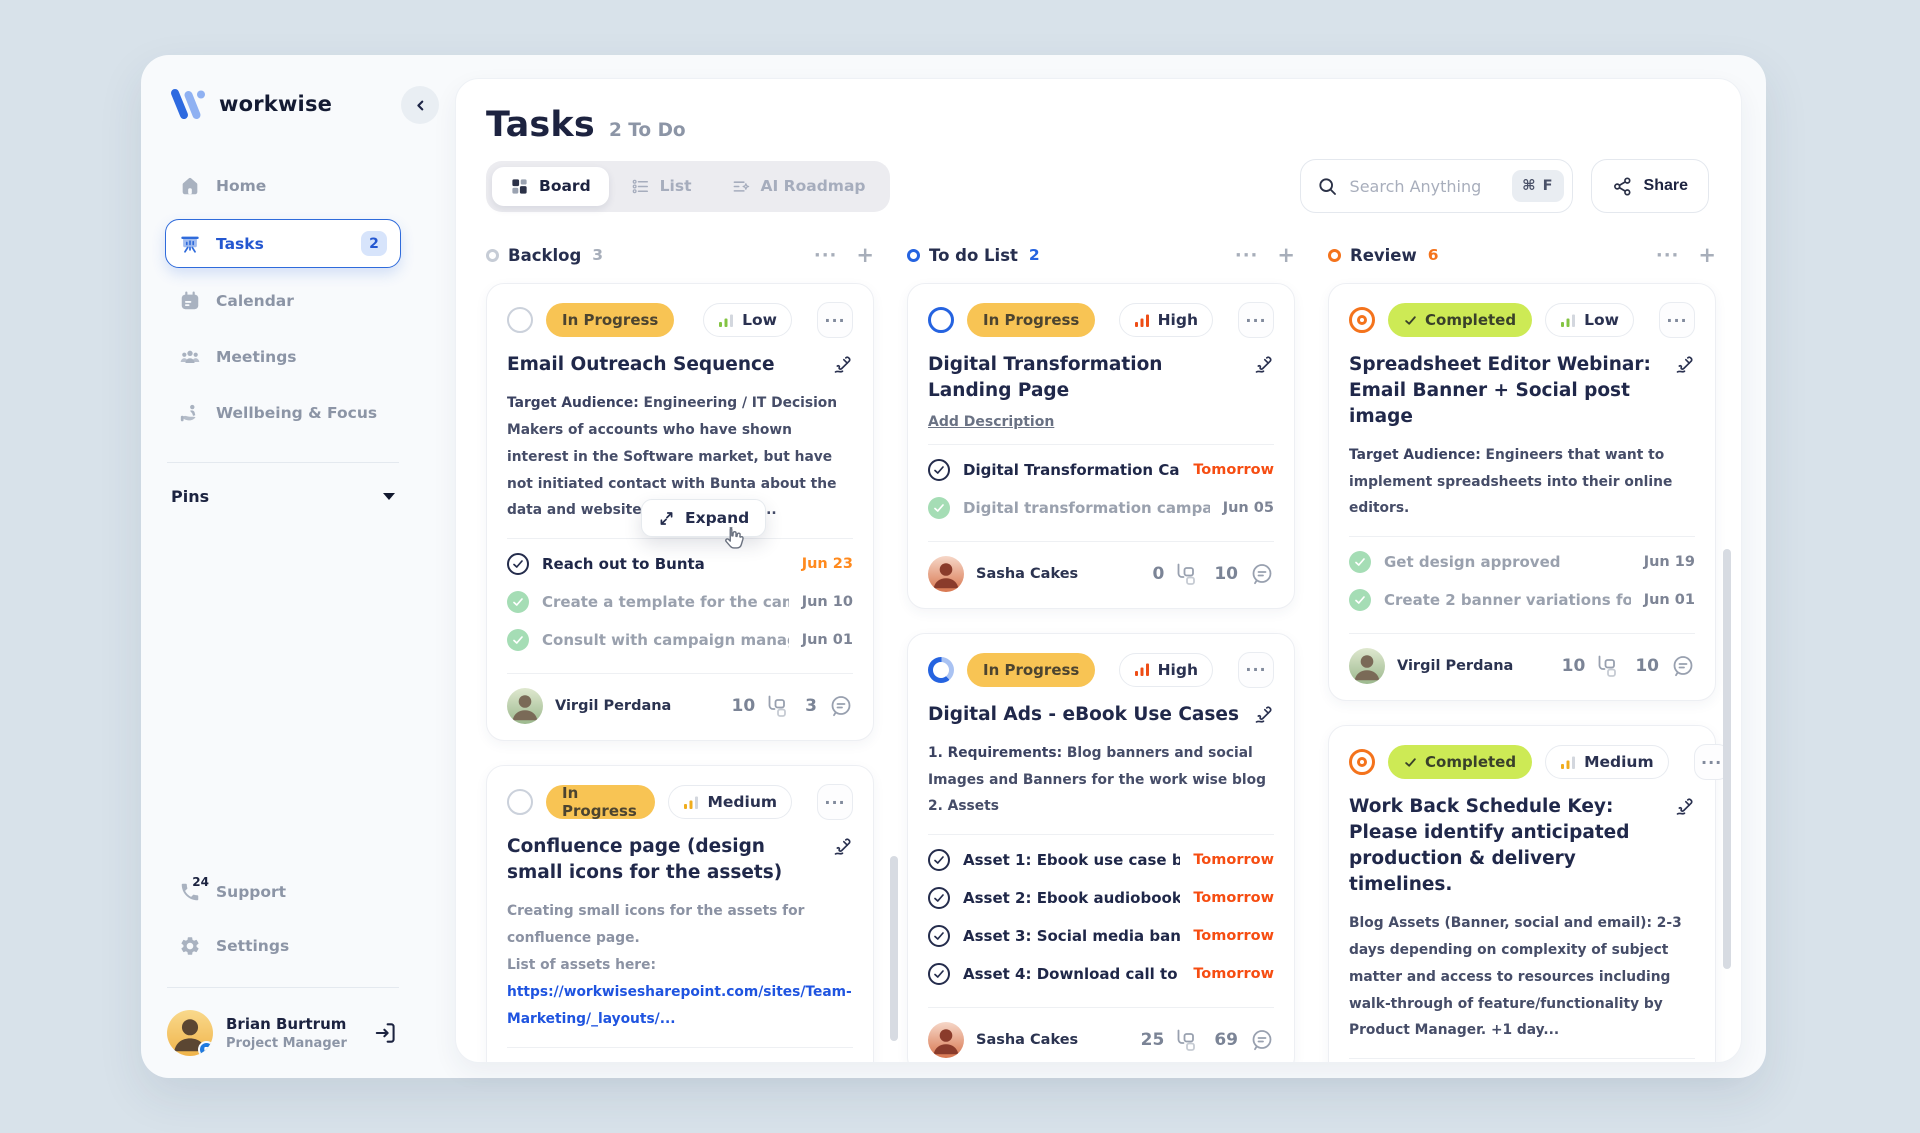  What do you see at coordinates (276, 104) in the screenshot?
I see `brand-name: workwise` at bounding box center [276, 104].